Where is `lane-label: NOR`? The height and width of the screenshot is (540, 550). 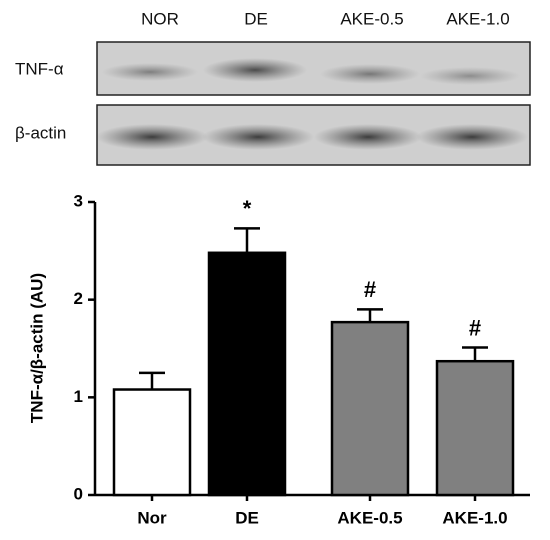 lane-label: NOR is located at coordinates (160, 18).